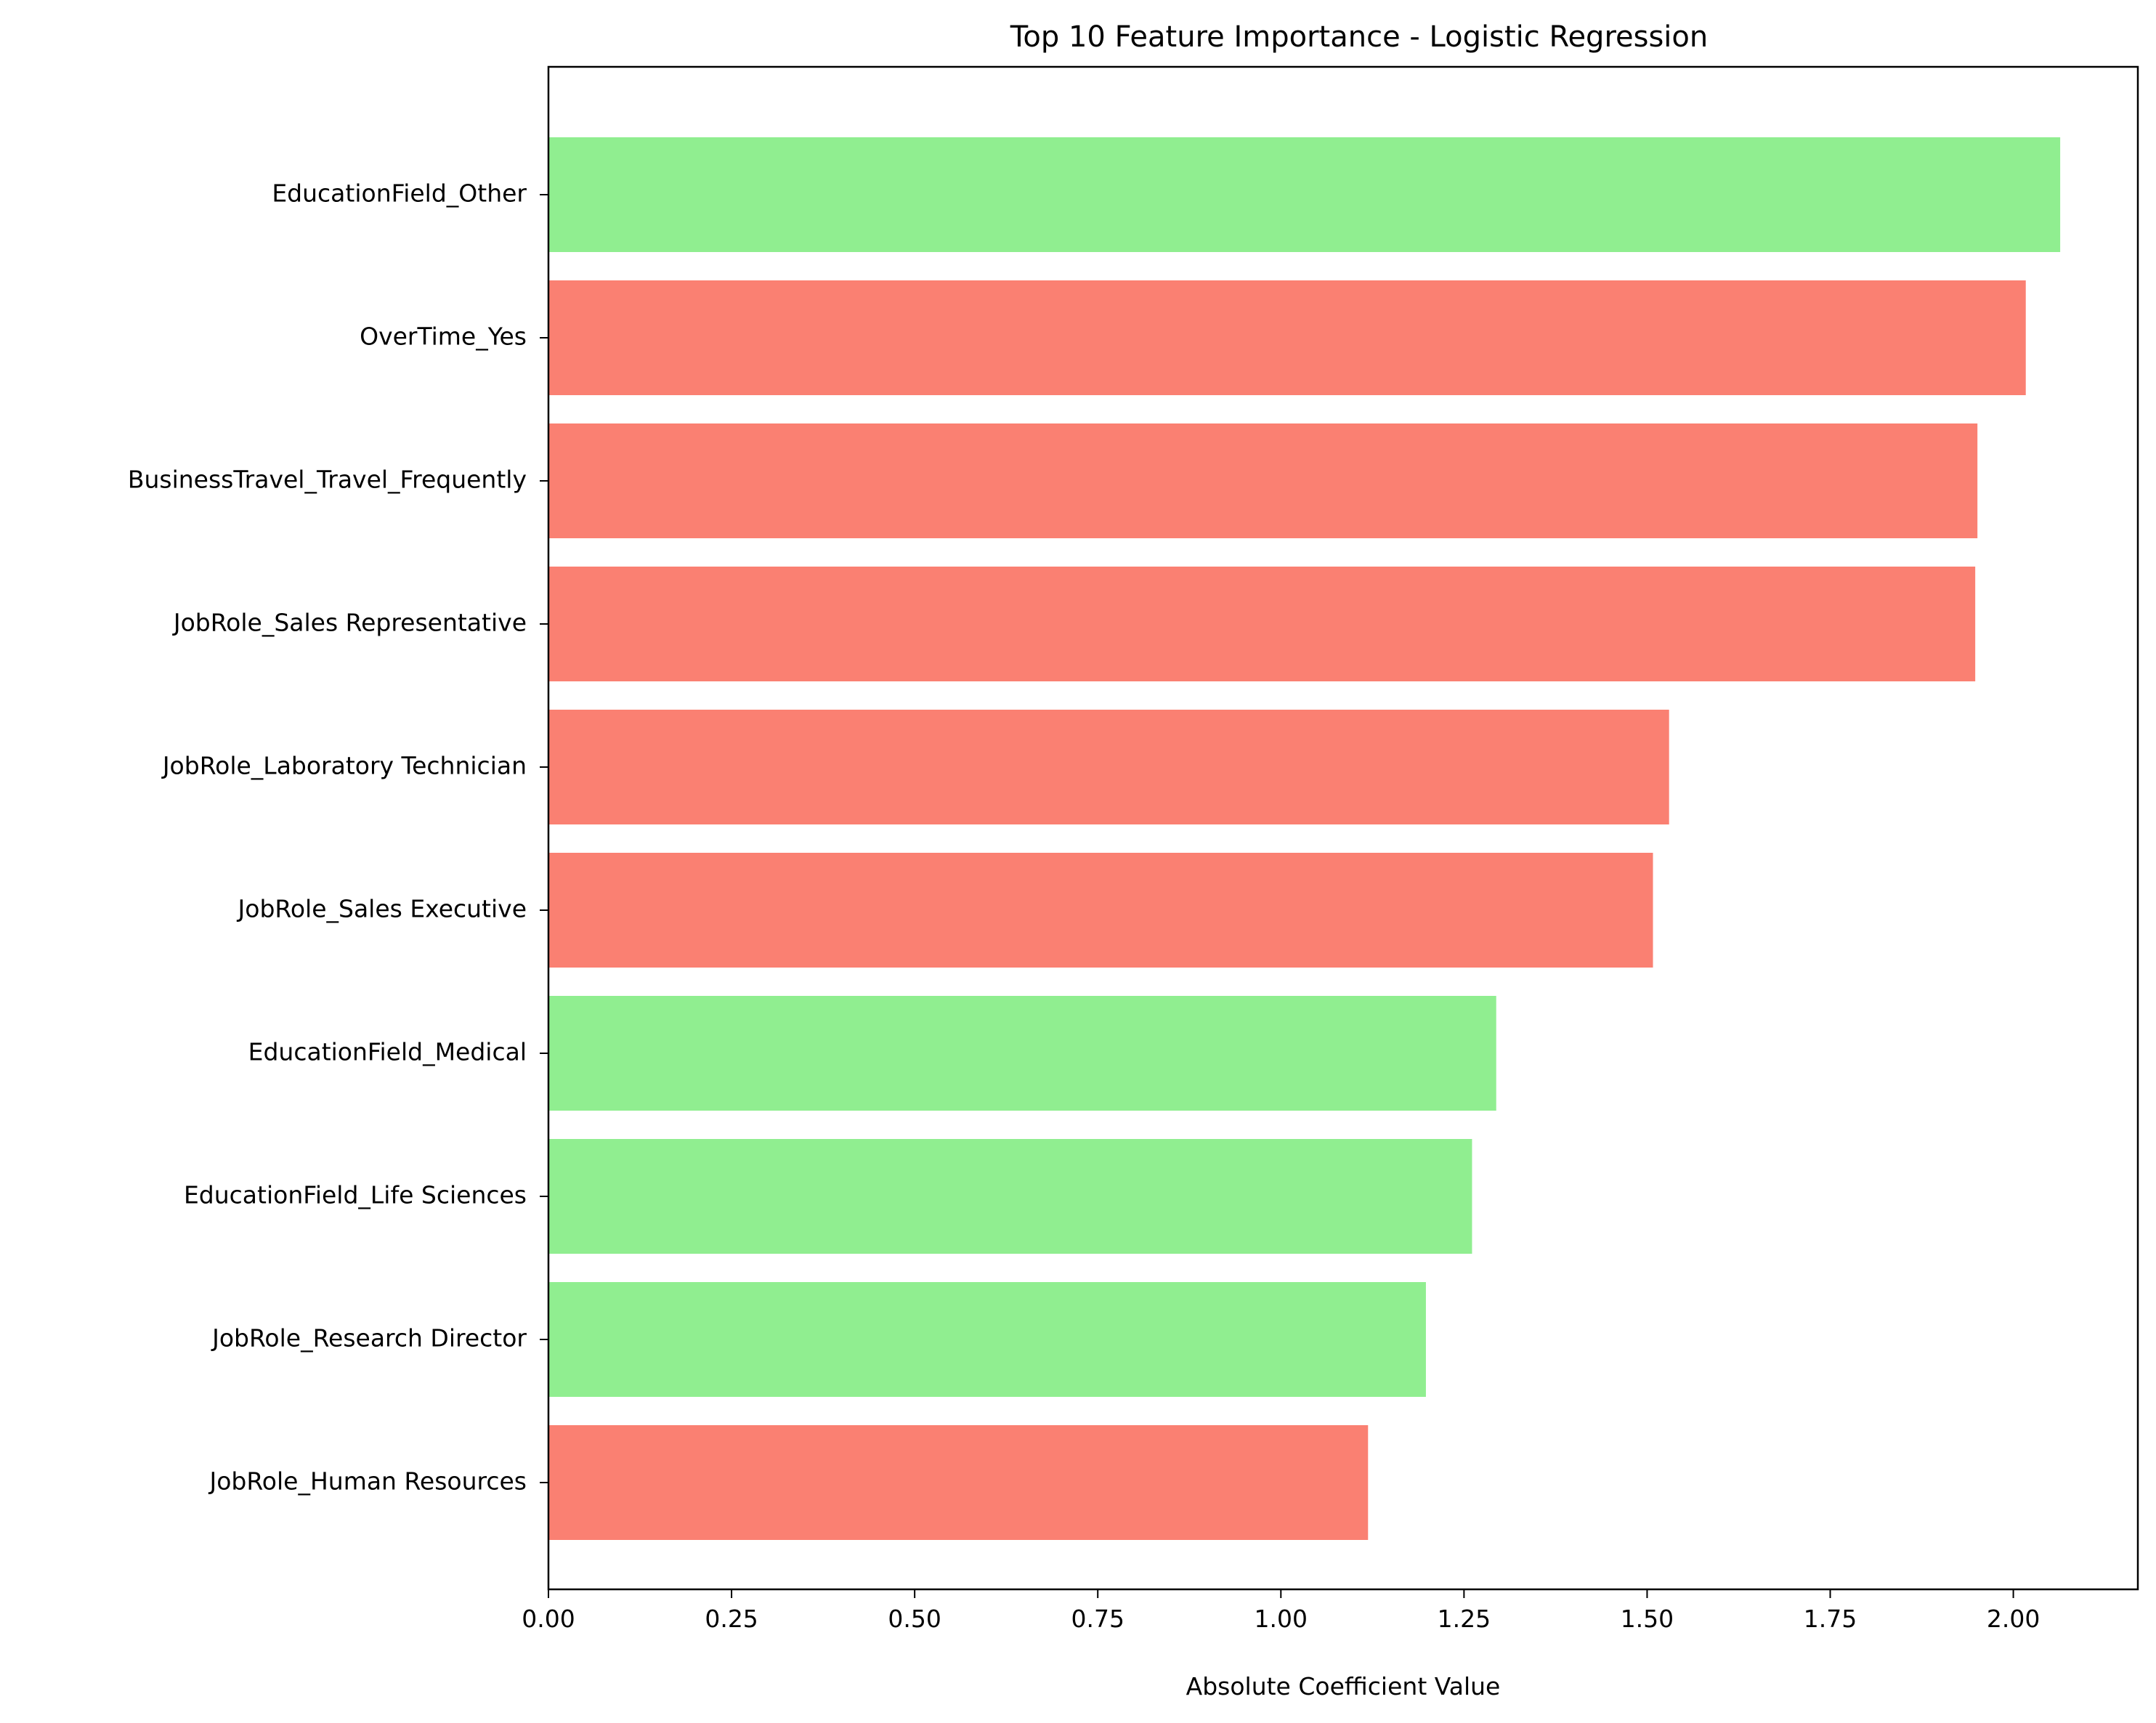  Describe the element at coordinates (1097, 1619) in the screenshot. I see `x-tick-label: 0.75` at that location.